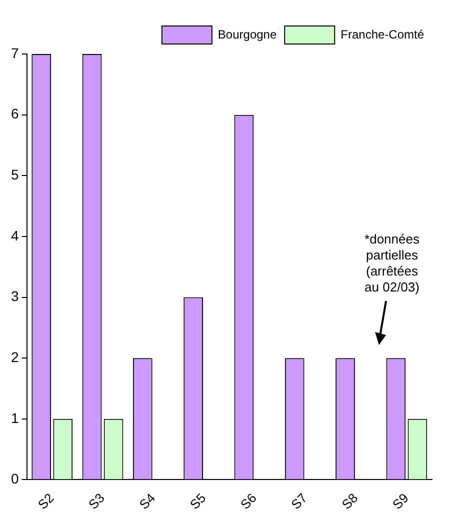  Describe the element at coordinates (14, 478) in the screenshot. I see `y-tick-label: 0` at that location.